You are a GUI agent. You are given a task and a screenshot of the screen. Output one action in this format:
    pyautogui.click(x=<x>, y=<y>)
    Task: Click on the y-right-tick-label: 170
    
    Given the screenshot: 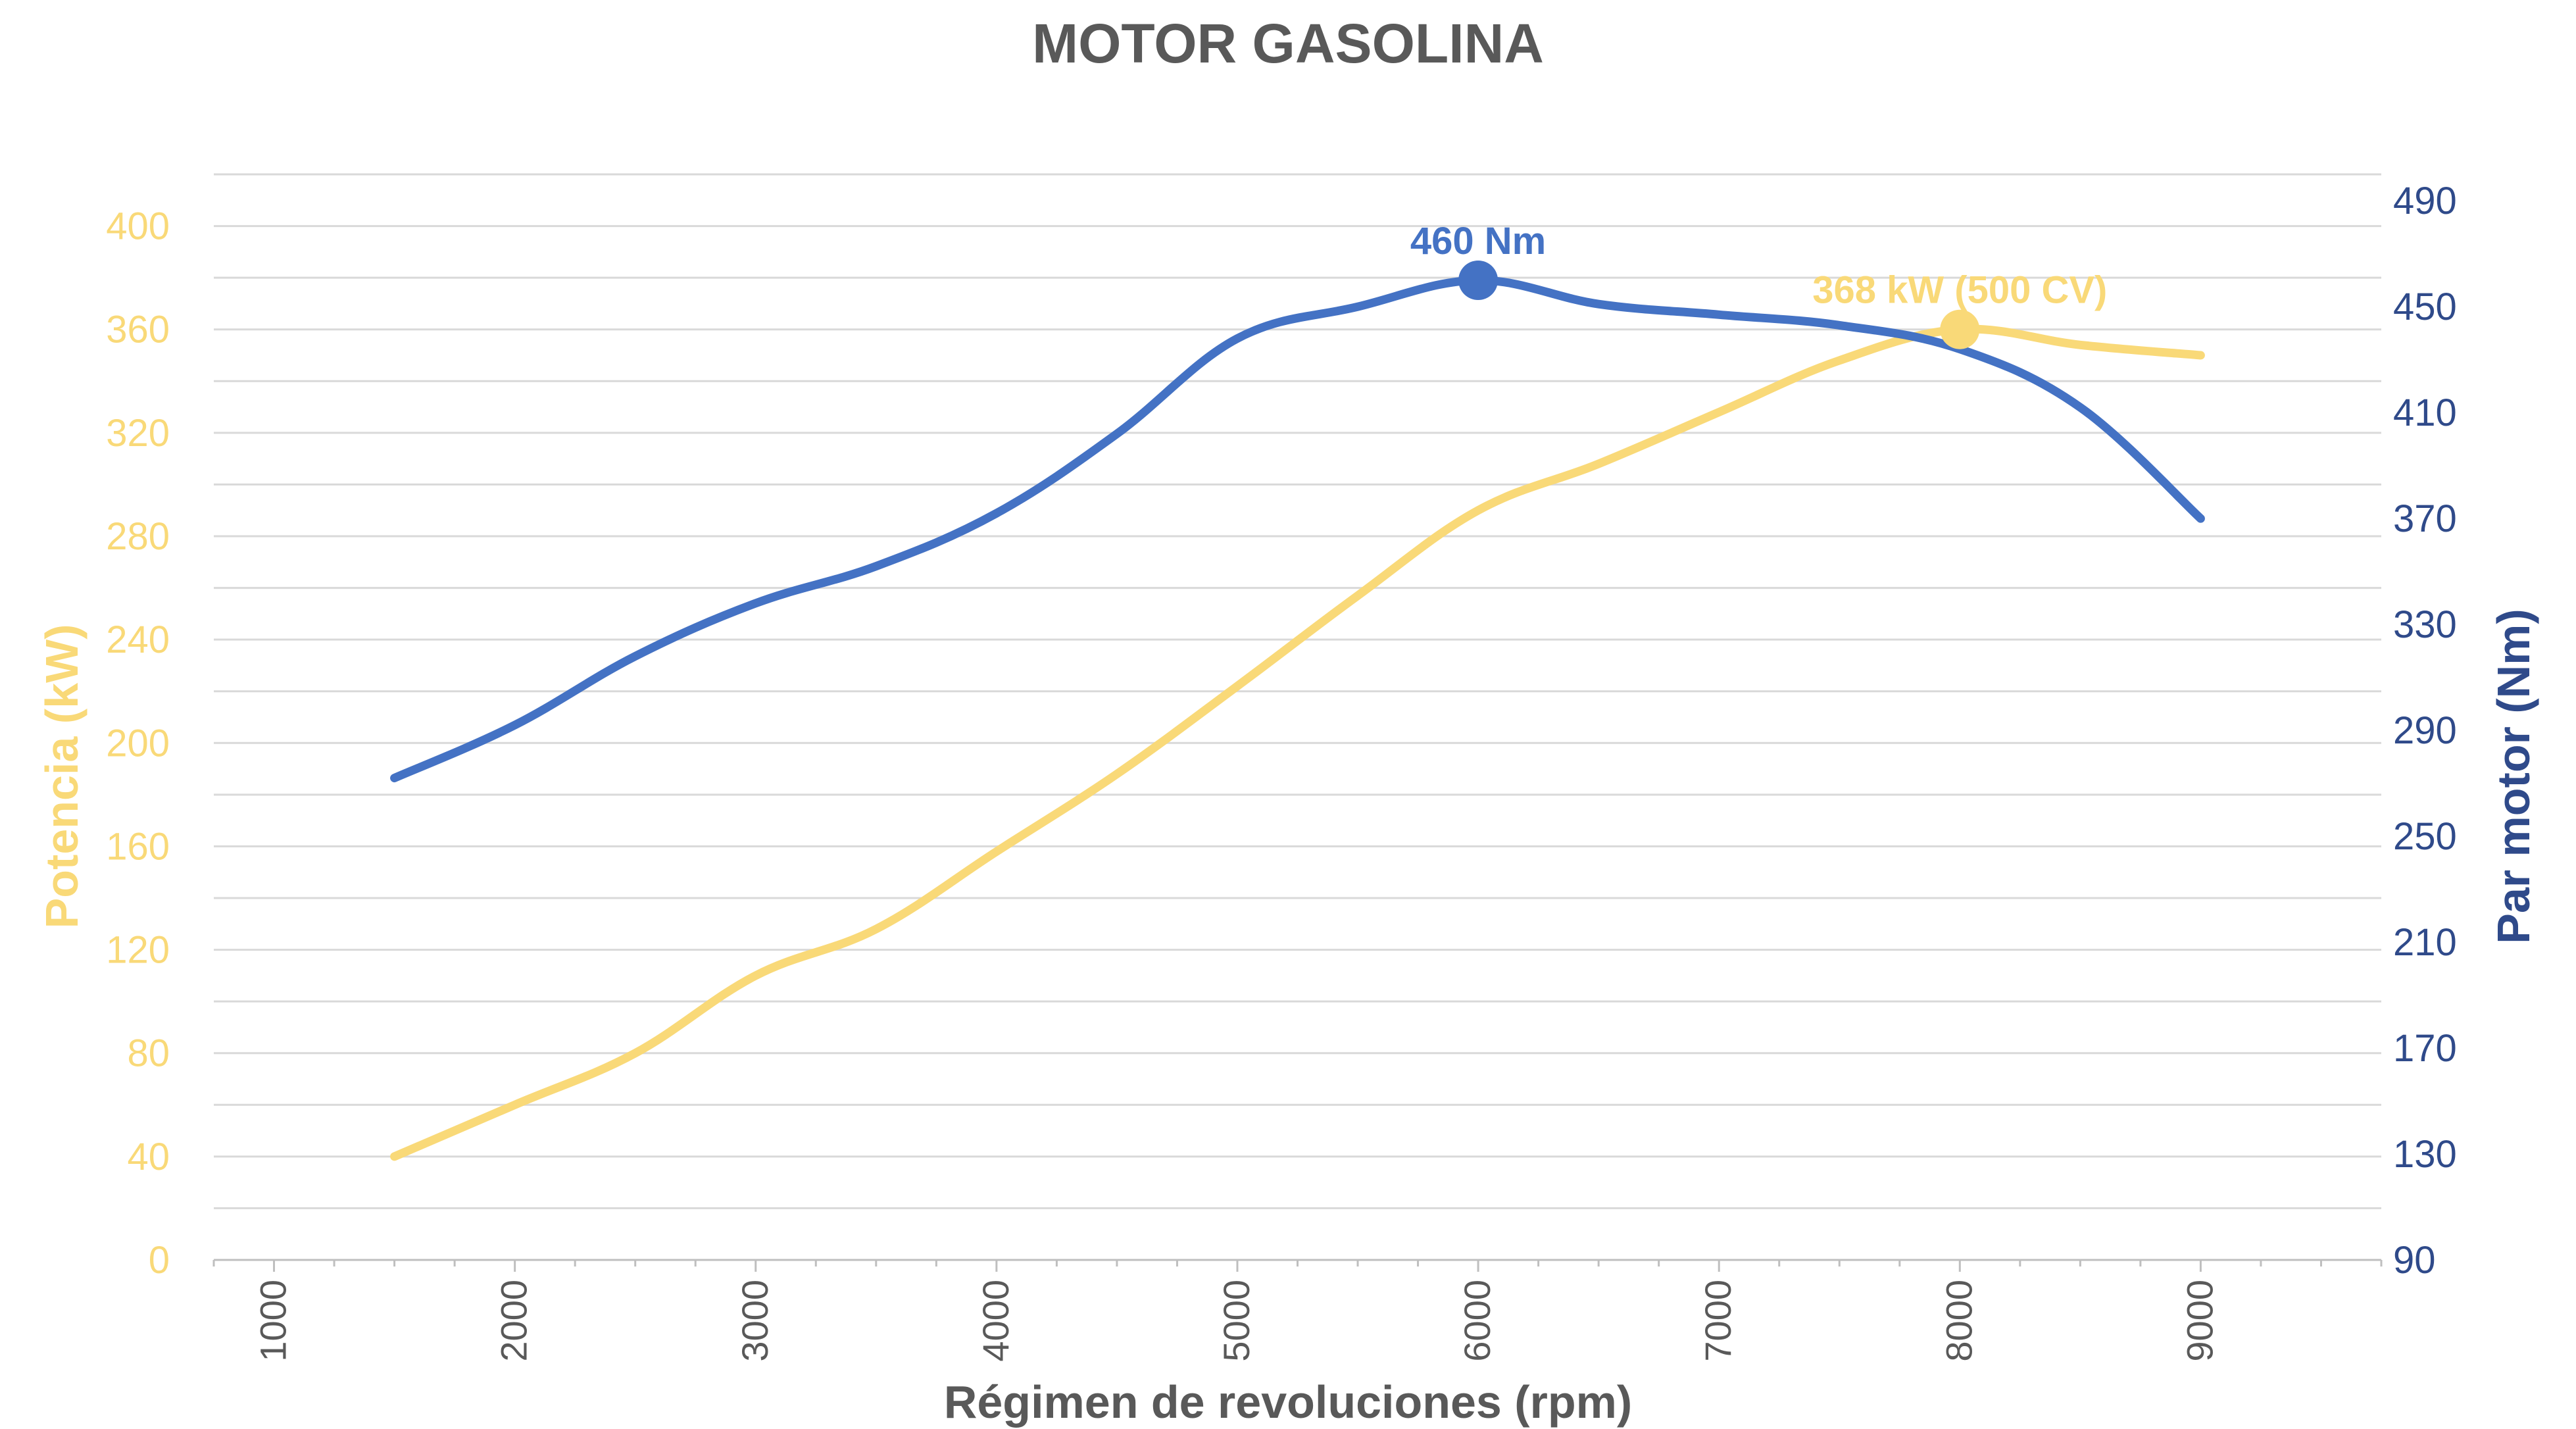 What is the action you would take?
    pyautogui.click(x=2425, y=1049)
    